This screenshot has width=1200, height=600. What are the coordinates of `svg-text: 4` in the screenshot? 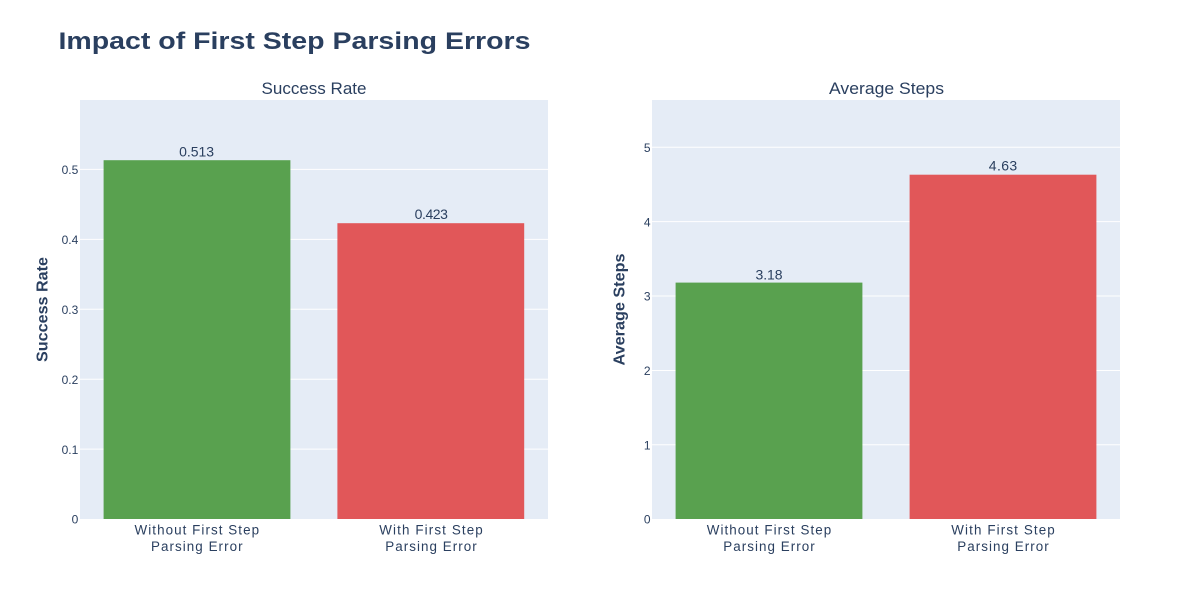 It's located at (647, 222).